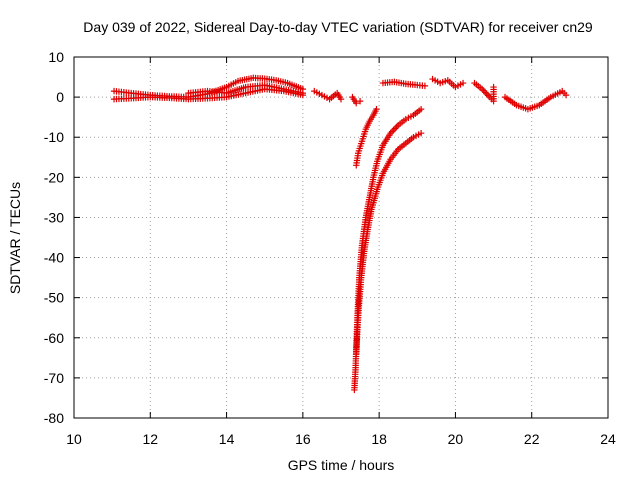 The image size is (640, 480). What do you see at coordinates (456, 439) in the screenshot?
I see `x-tick-label: 20` at bounding box center [456, 439].